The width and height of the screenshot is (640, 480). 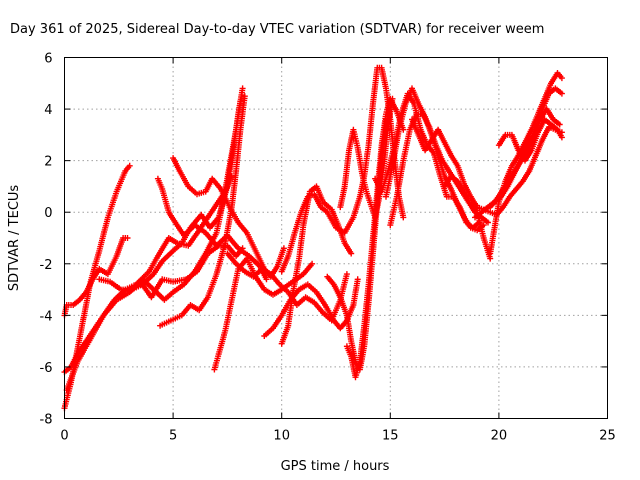 I want to click on x-tick-label: 10, so click(x=281, y=436).